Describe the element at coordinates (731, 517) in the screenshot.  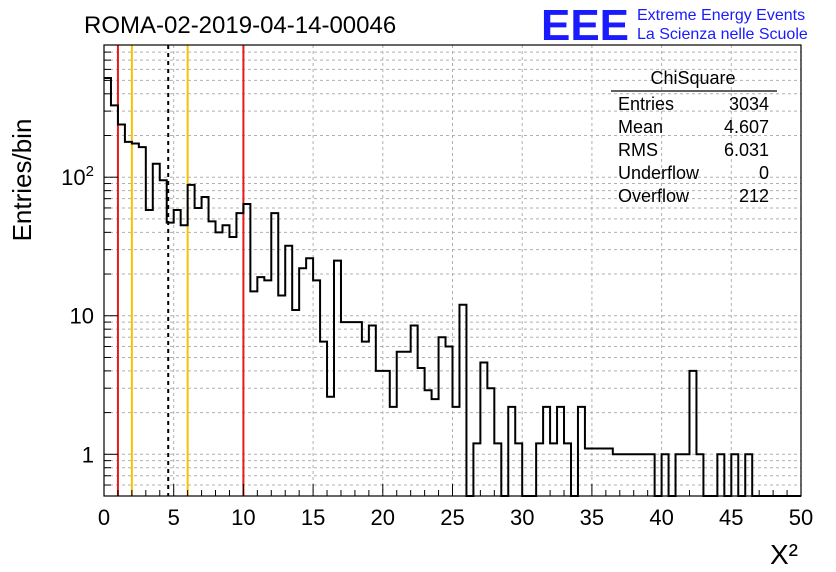
I see `x-tick-label: 45` at that location.